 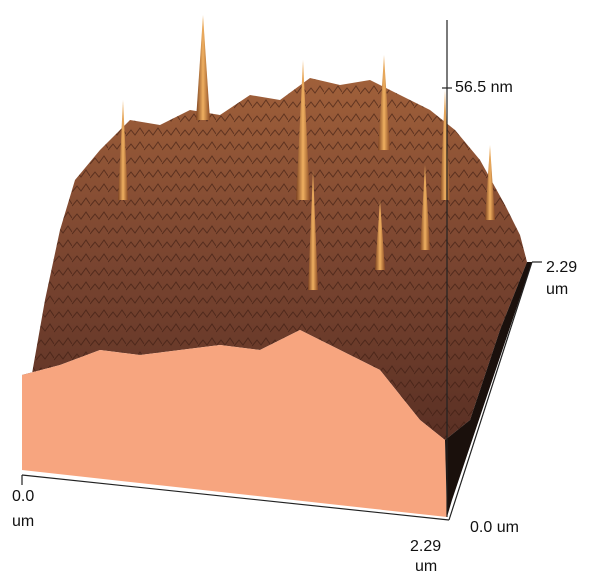 I want to click on x-start-unit: um, so click(x=23, y=521).